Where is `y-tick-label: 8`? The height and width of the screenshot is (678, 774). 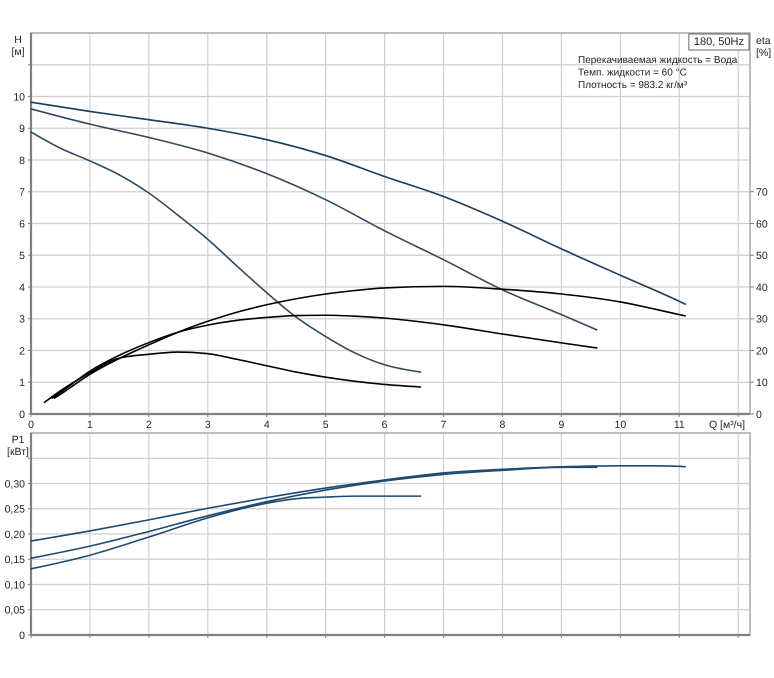
y-tick-label: 8 is located at coordinates (22, 160).